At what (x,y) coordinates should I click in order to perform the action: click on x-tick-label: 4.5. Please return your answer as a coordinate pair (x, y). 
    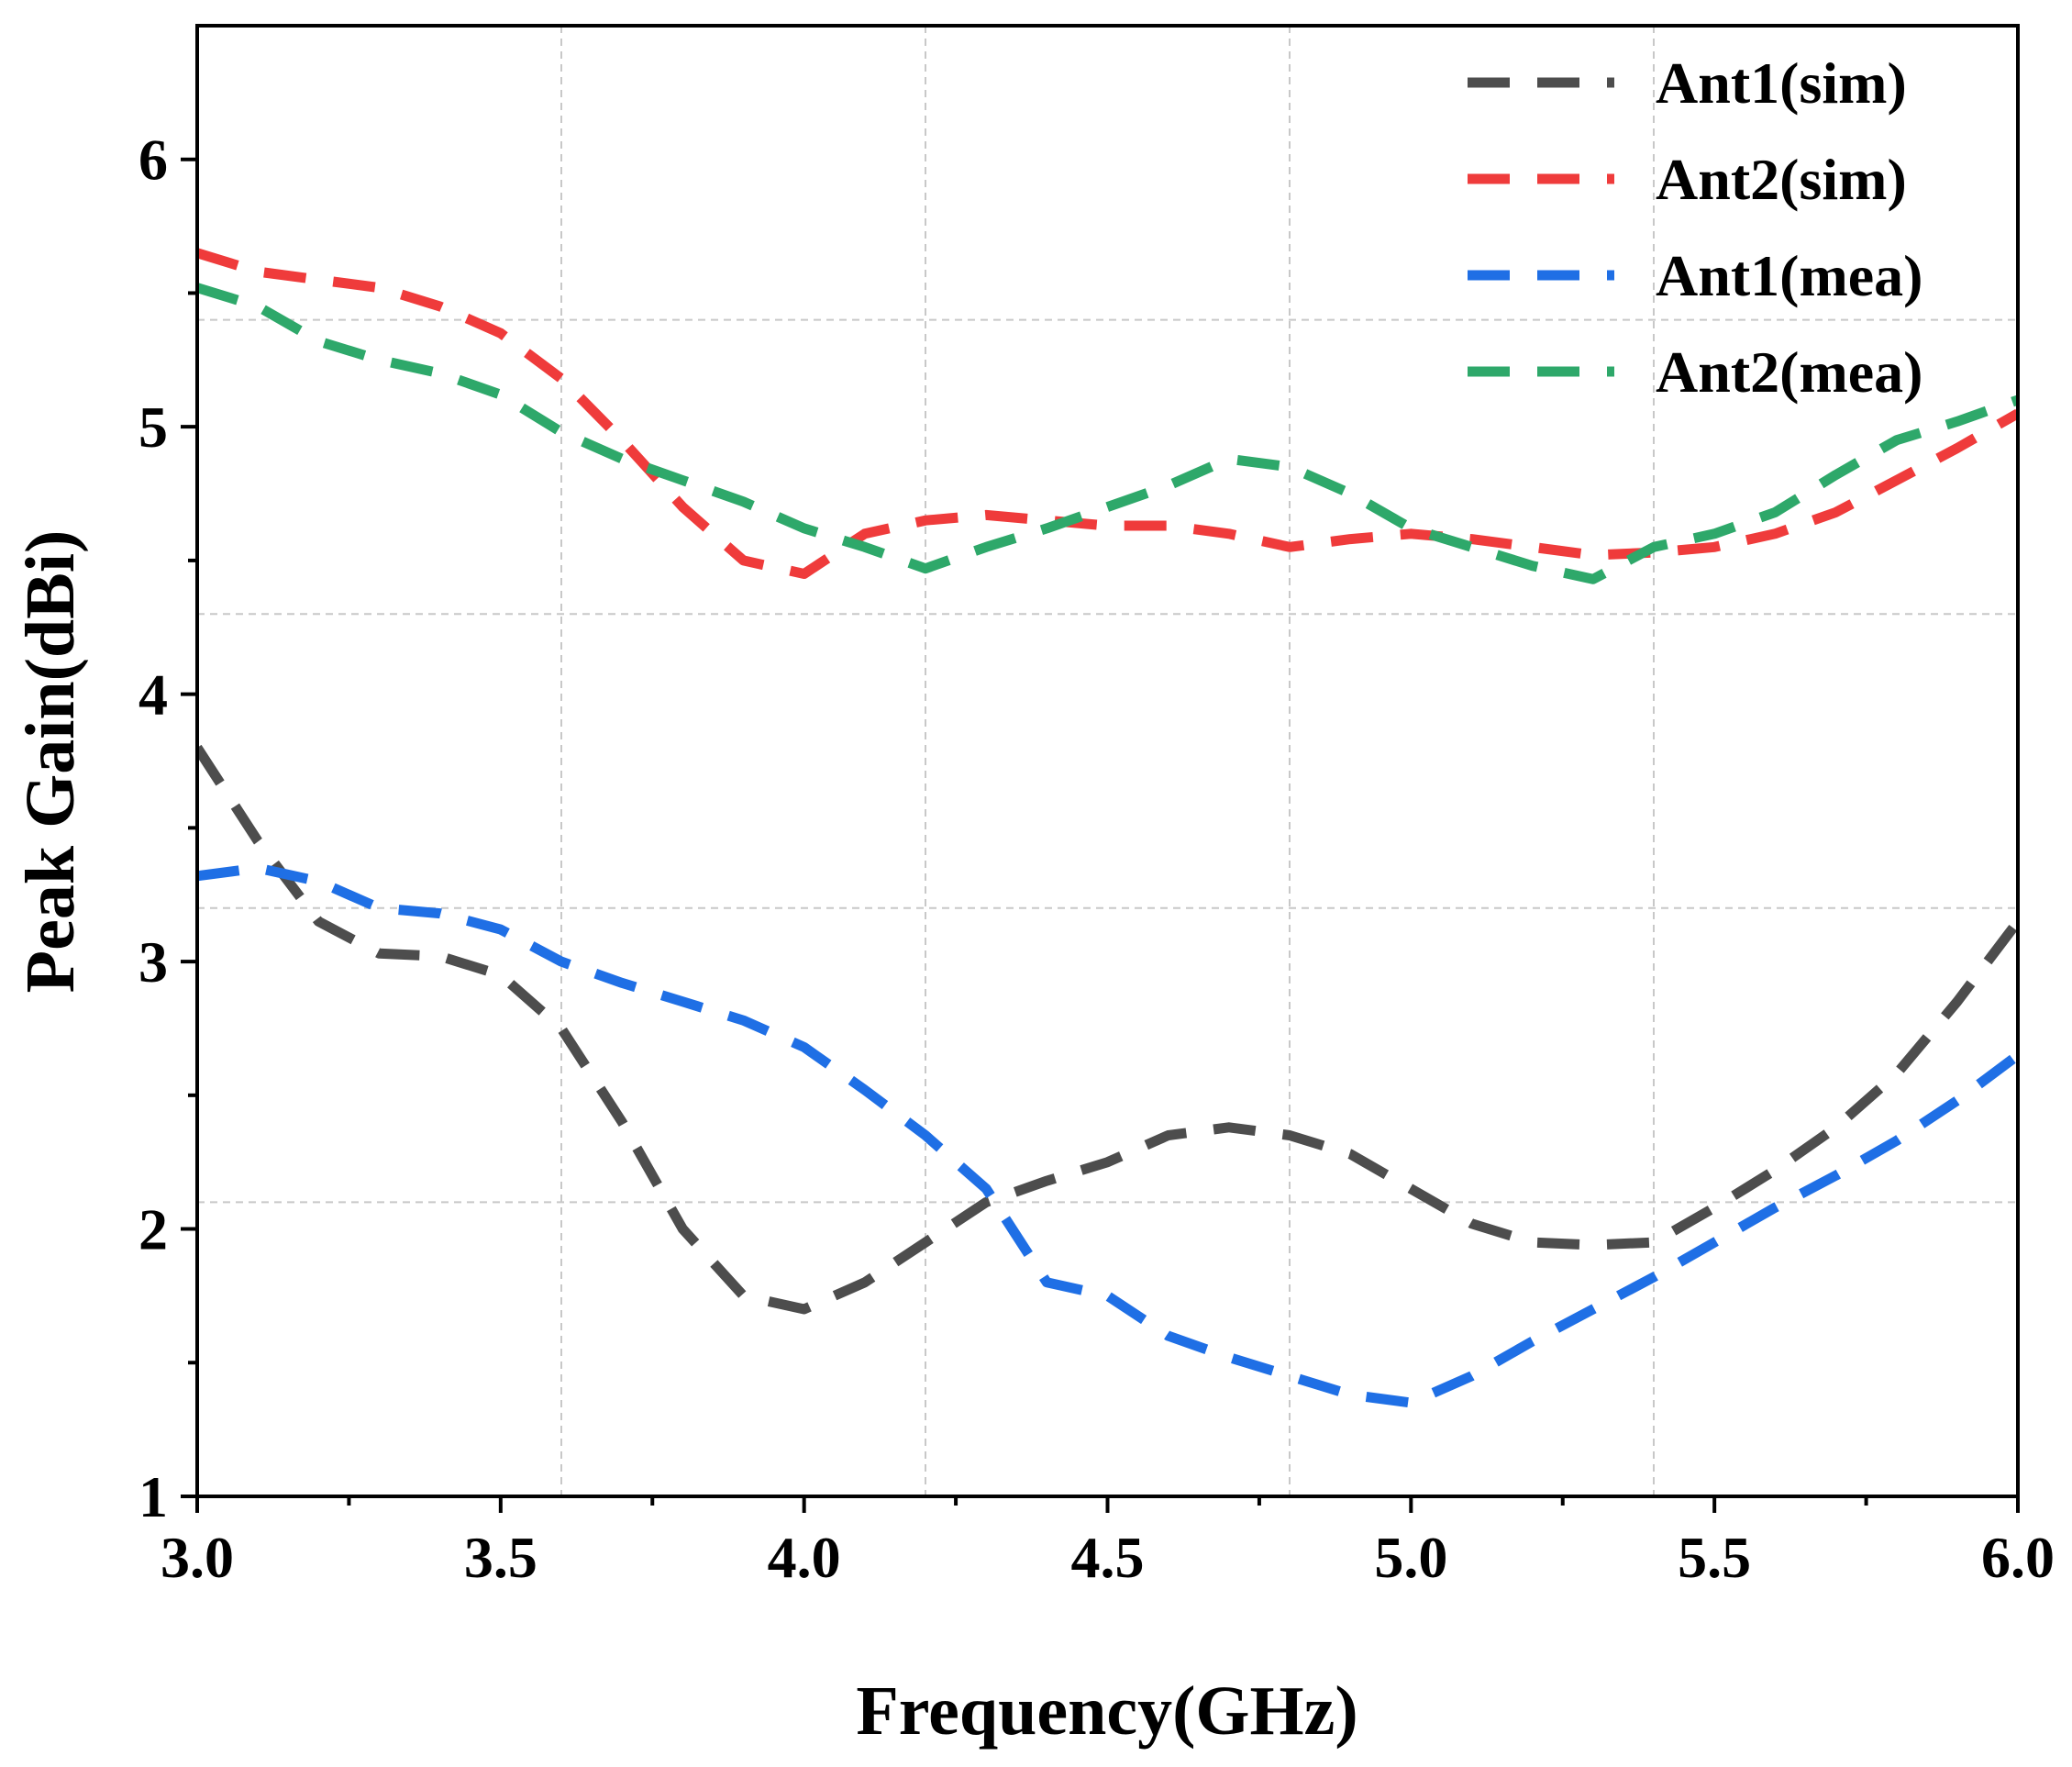
    Looking at the image, I should click on (1108, 1558).